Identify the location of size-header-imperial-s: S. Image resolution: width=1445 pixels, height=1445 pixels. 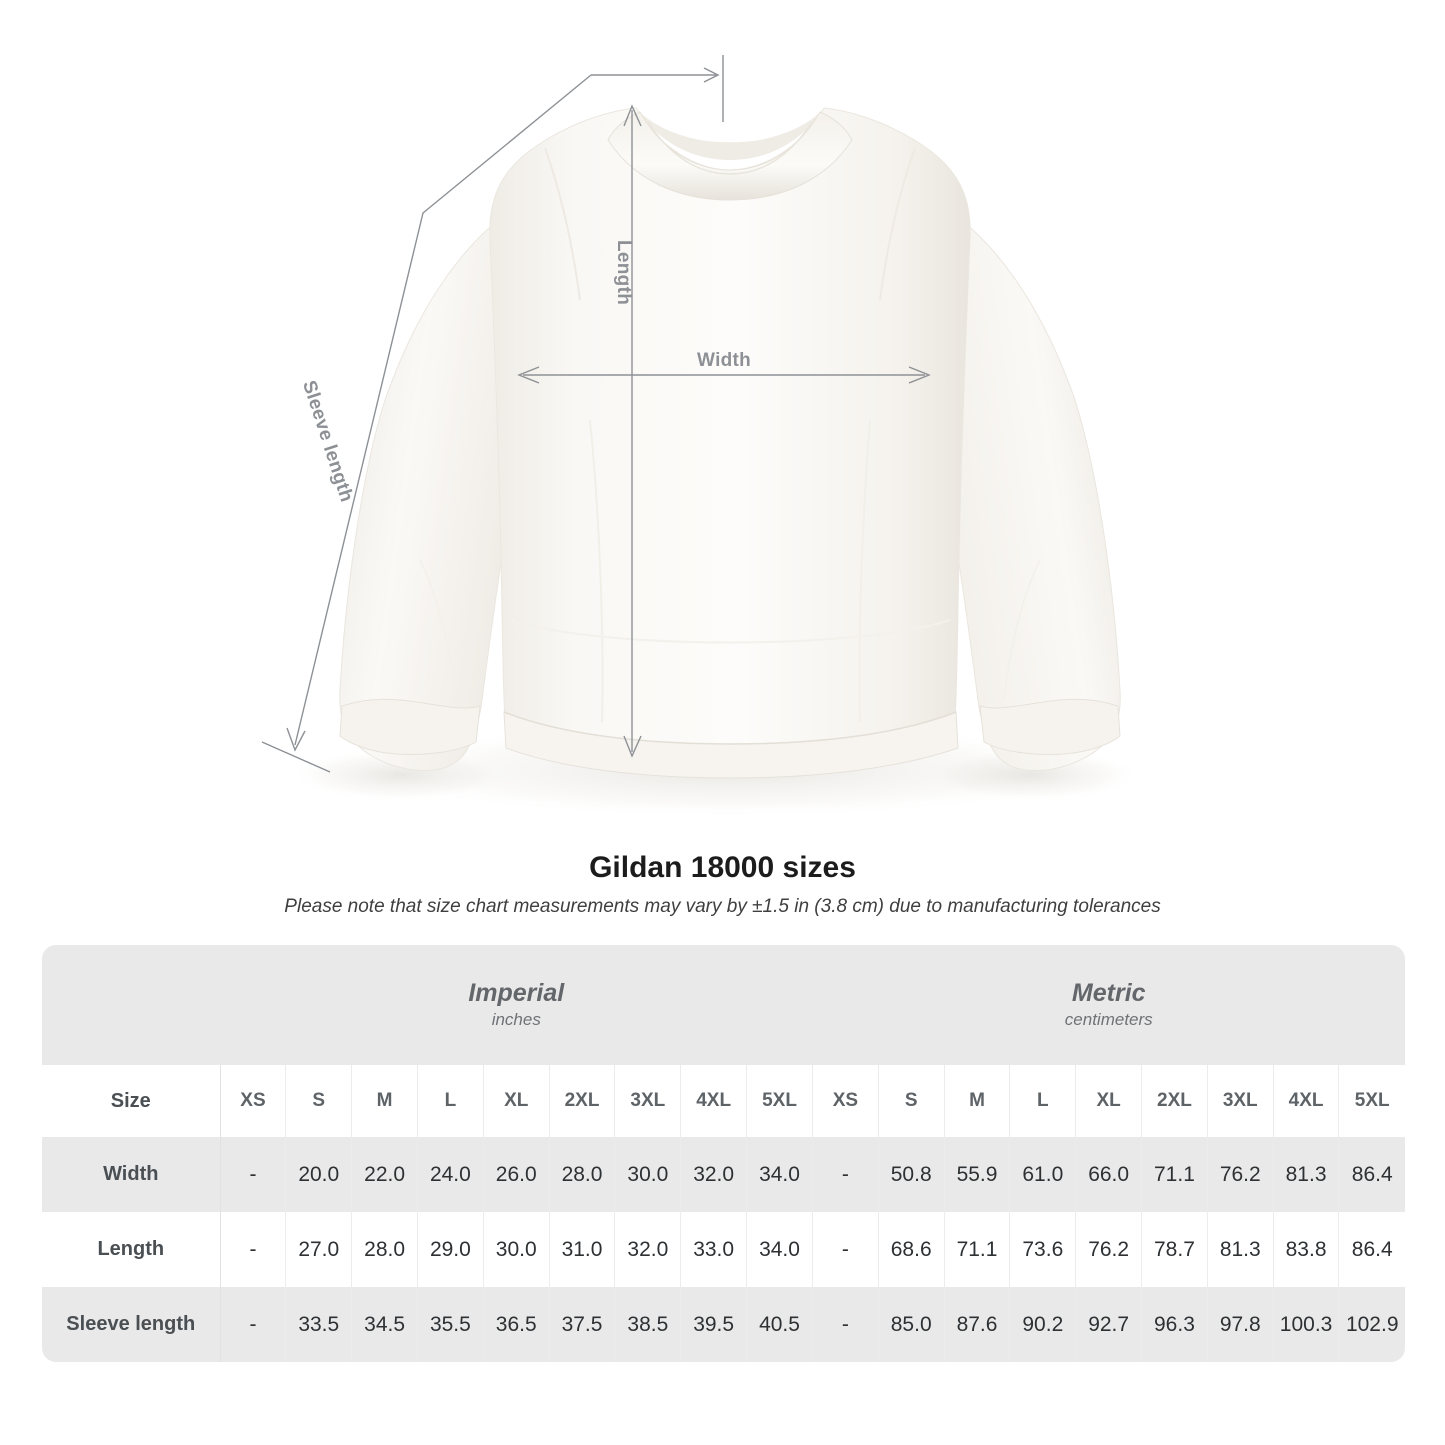
(319, 1101).